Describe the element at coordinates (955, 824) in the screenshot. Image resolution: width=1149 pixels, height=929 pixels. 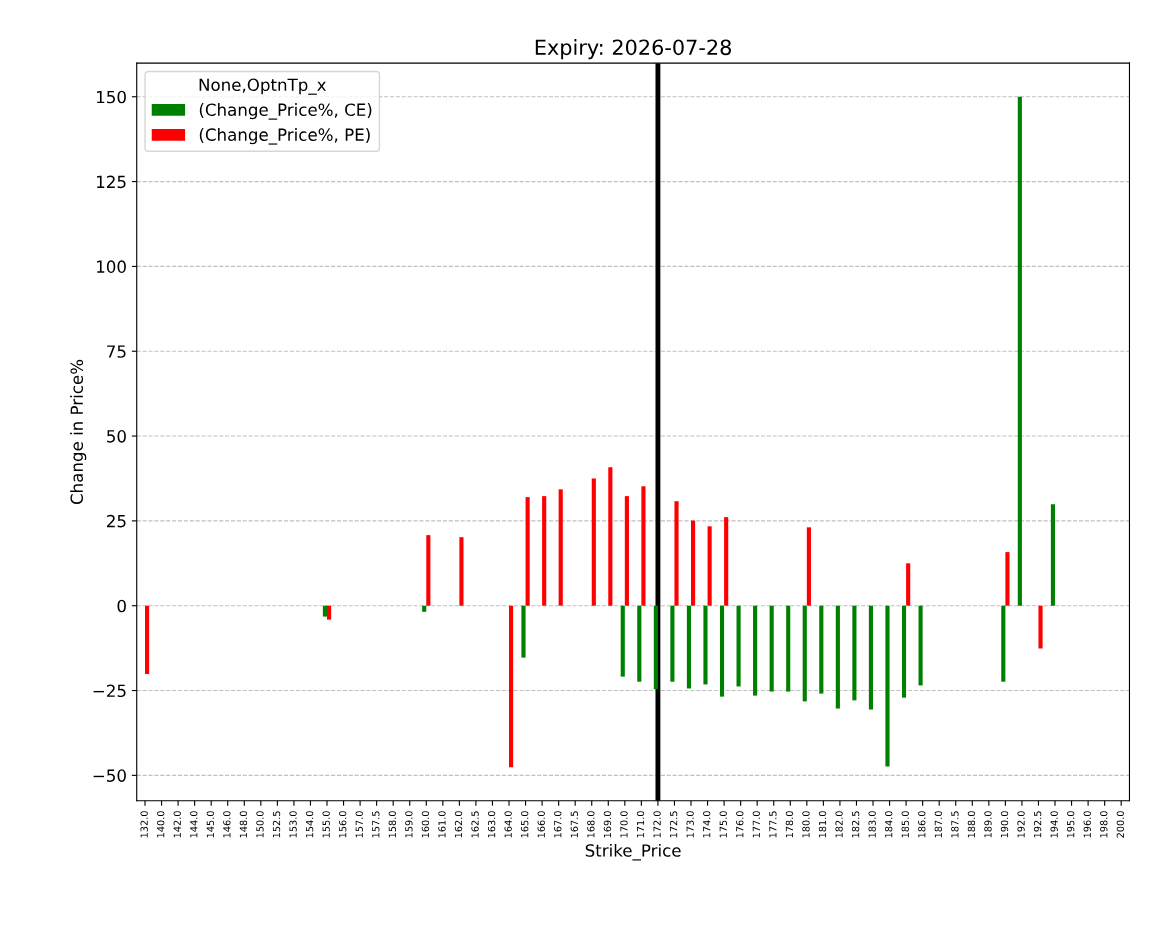
I see `x-tick-label: 187.5` at that location.